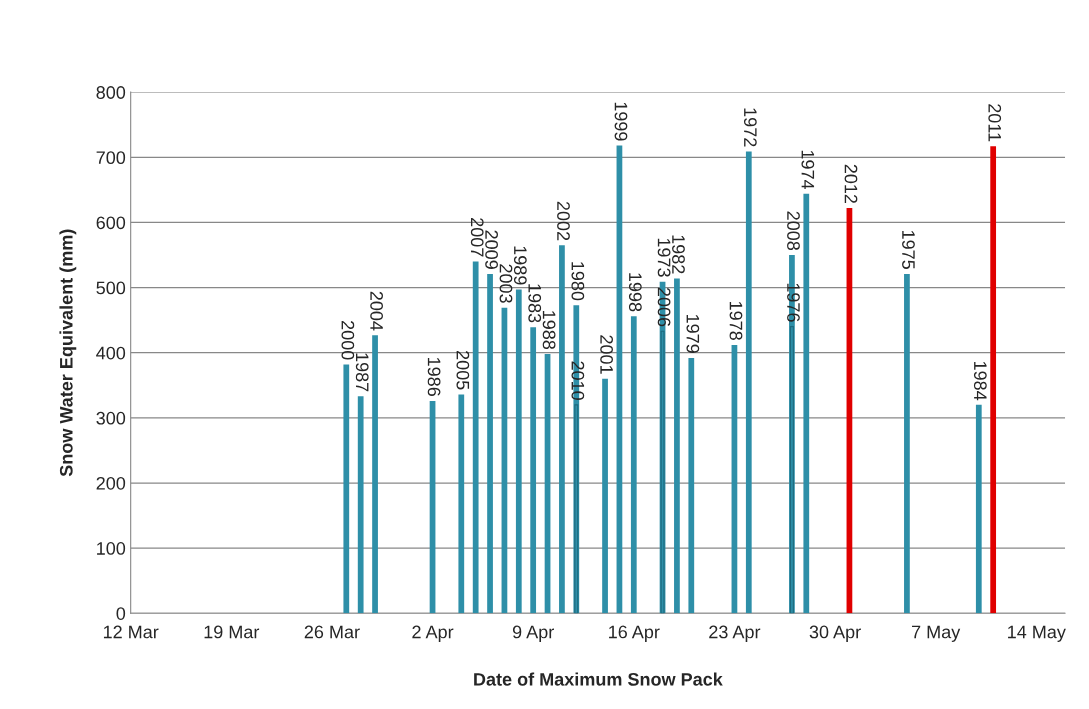  Describe the element at coordinates (434, 376) in the screenshot. I see `annotation: 1986` at that location.